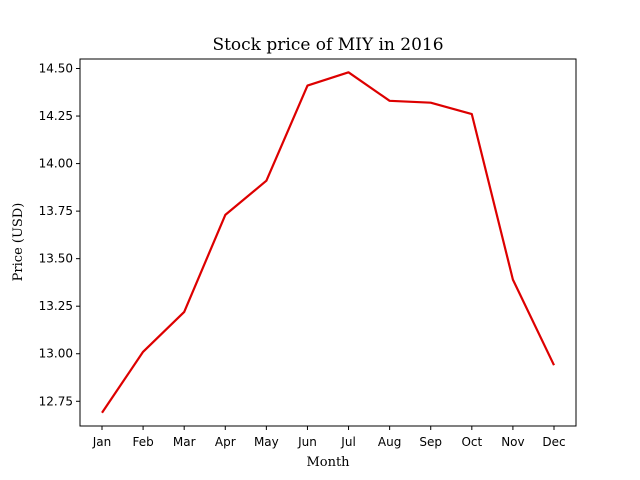 The image size is (640, 480). I want to click on y-tick-label: 14.50, so click(56, 69).